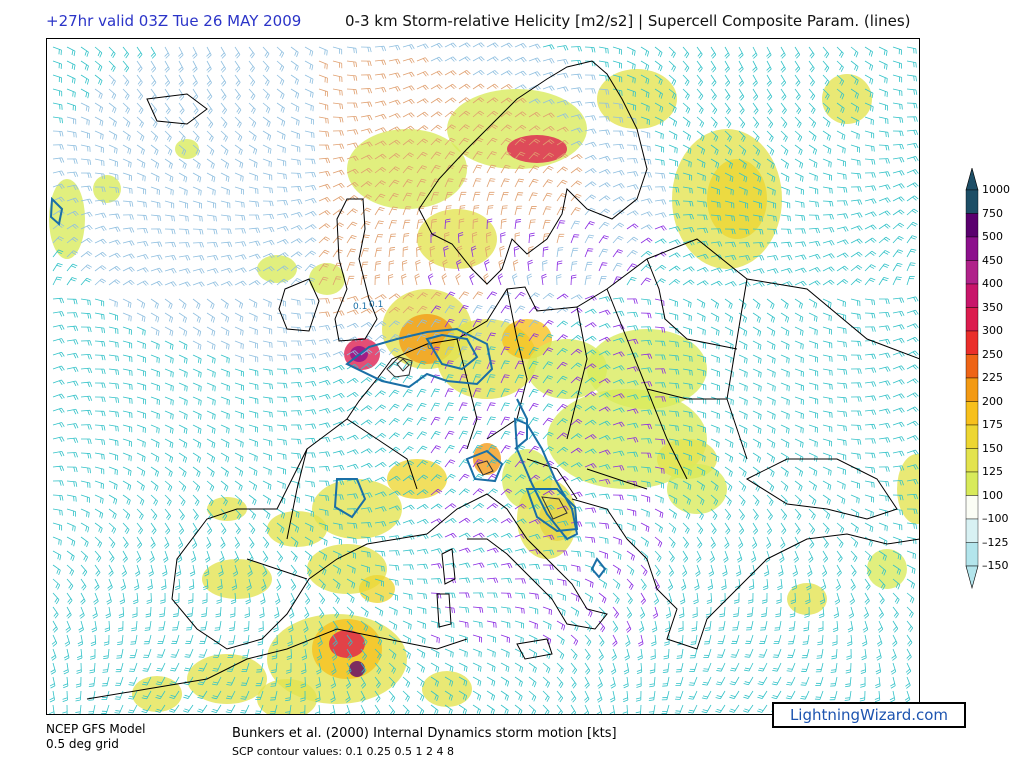 This screenshot has height=760, width=1024. What do you see at coordinates (869, 715) in the screenshot?
I see `lightningwizard-link: LightningWizard.com` at bounding box center [869, 715].